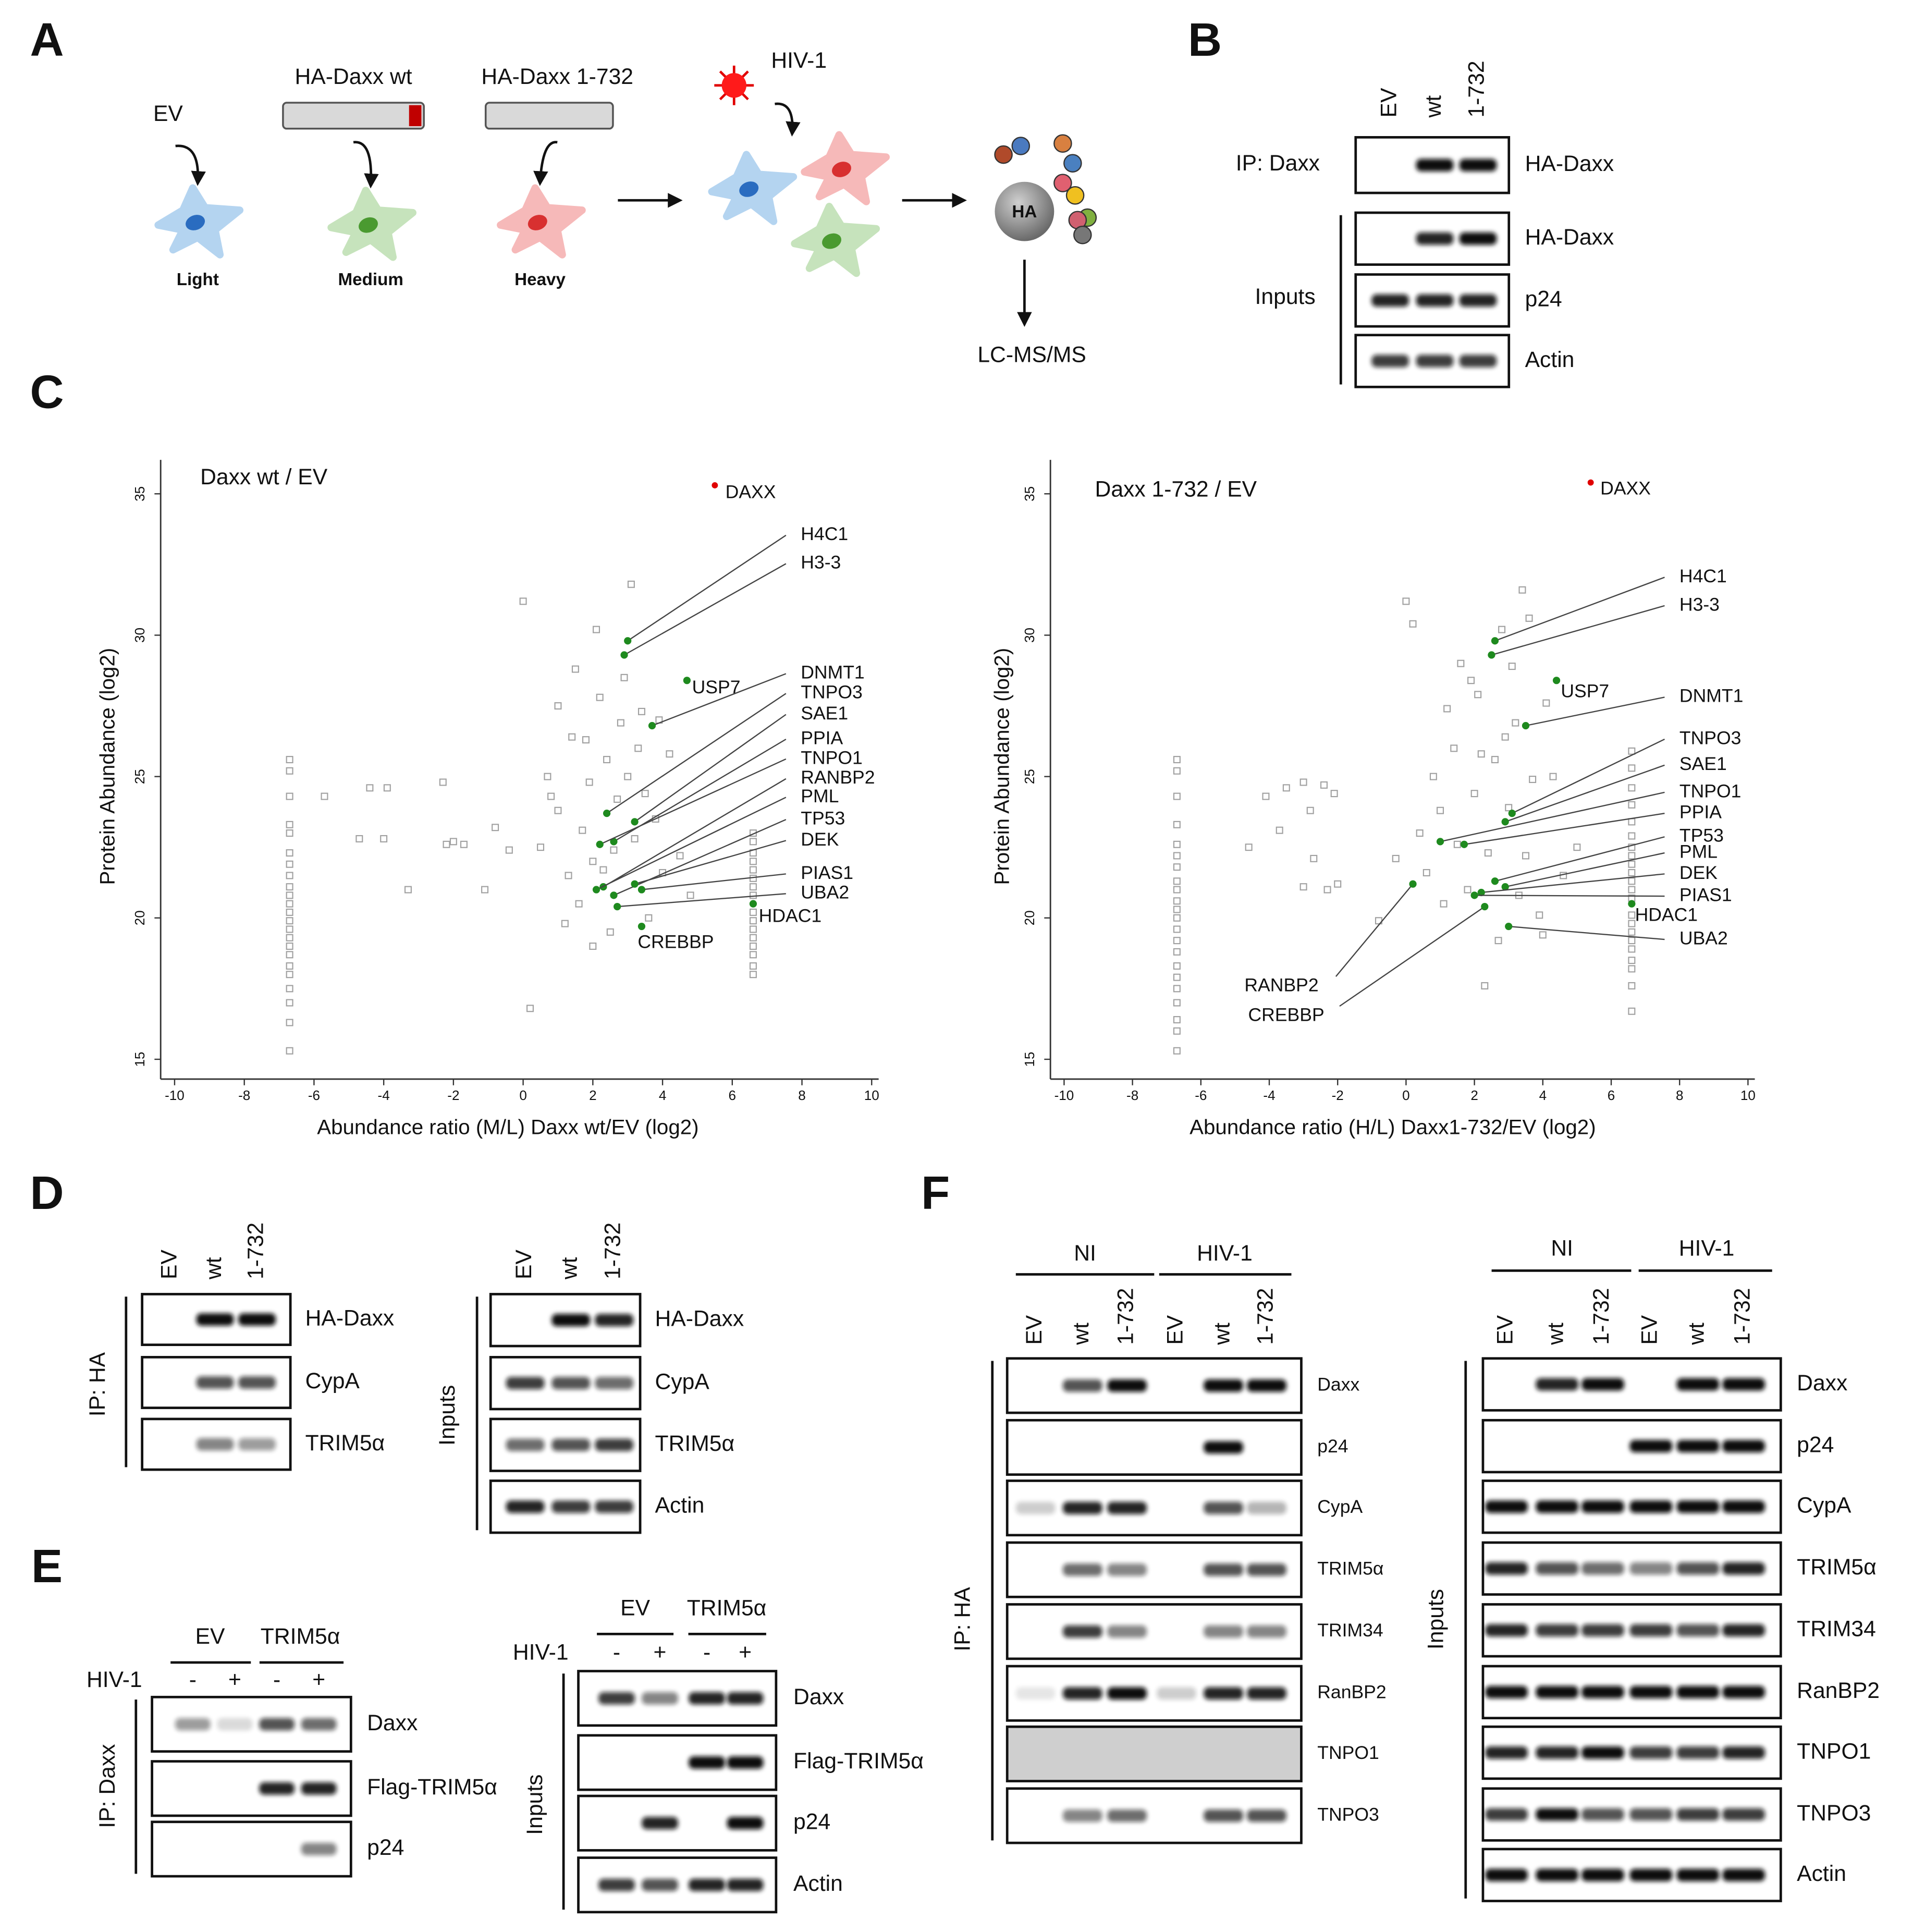  Describe the element at coordinates (432, 1788) in the screenshot. I see `blot-label: Flag-TRIM5α` at that location.